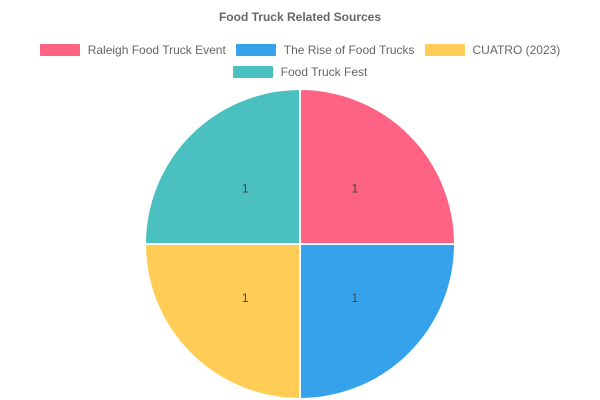 The height and width of the screenshot is (400, 600). Describe the element at coordinates (378, 166) in the screenshot. I see `pie-slice-raleigh-food-truck-event` at that location.